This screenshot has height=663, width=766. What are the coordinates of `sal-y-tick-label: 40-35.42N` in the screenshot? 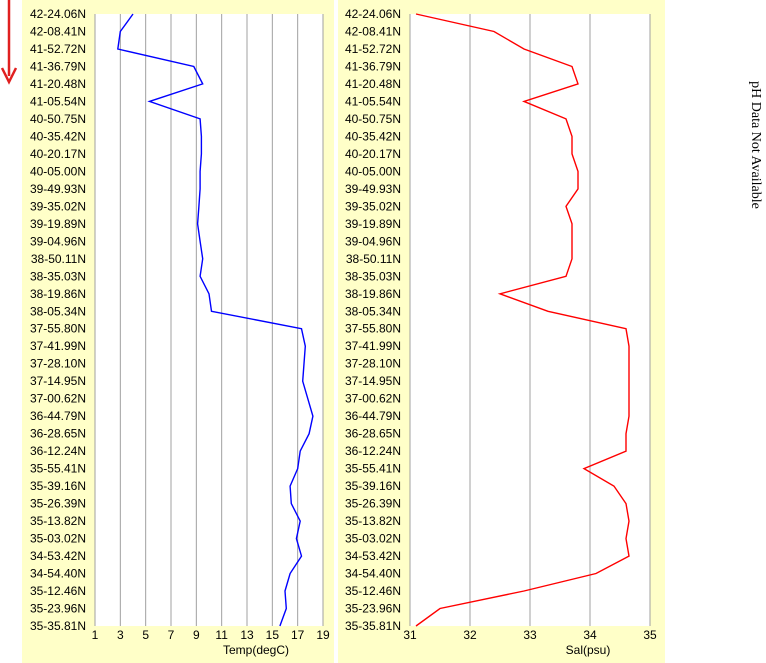 It's located at (373, 136).